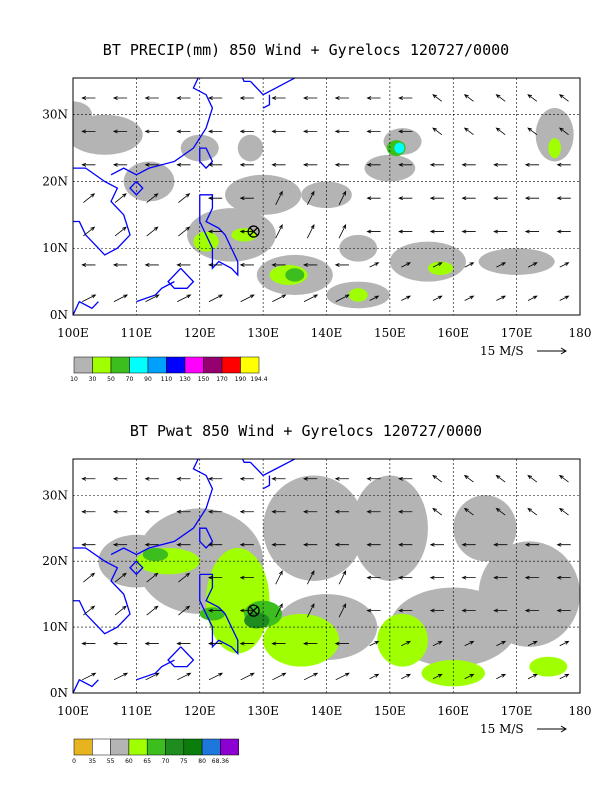 Image resolution: width=612 pixels, height=792 pixels. What do you see at coordinates (222, 379) in the screenshot?
I see `colorbar-label: 170` at bounding box center [222, 379].